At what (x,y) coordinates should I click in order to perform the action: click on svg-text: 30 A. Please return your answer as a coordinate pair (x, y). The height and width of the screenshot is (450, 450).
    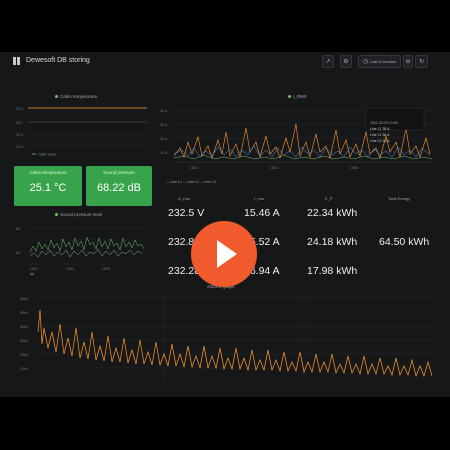
    Looking at the image, I should click on (164, 125).